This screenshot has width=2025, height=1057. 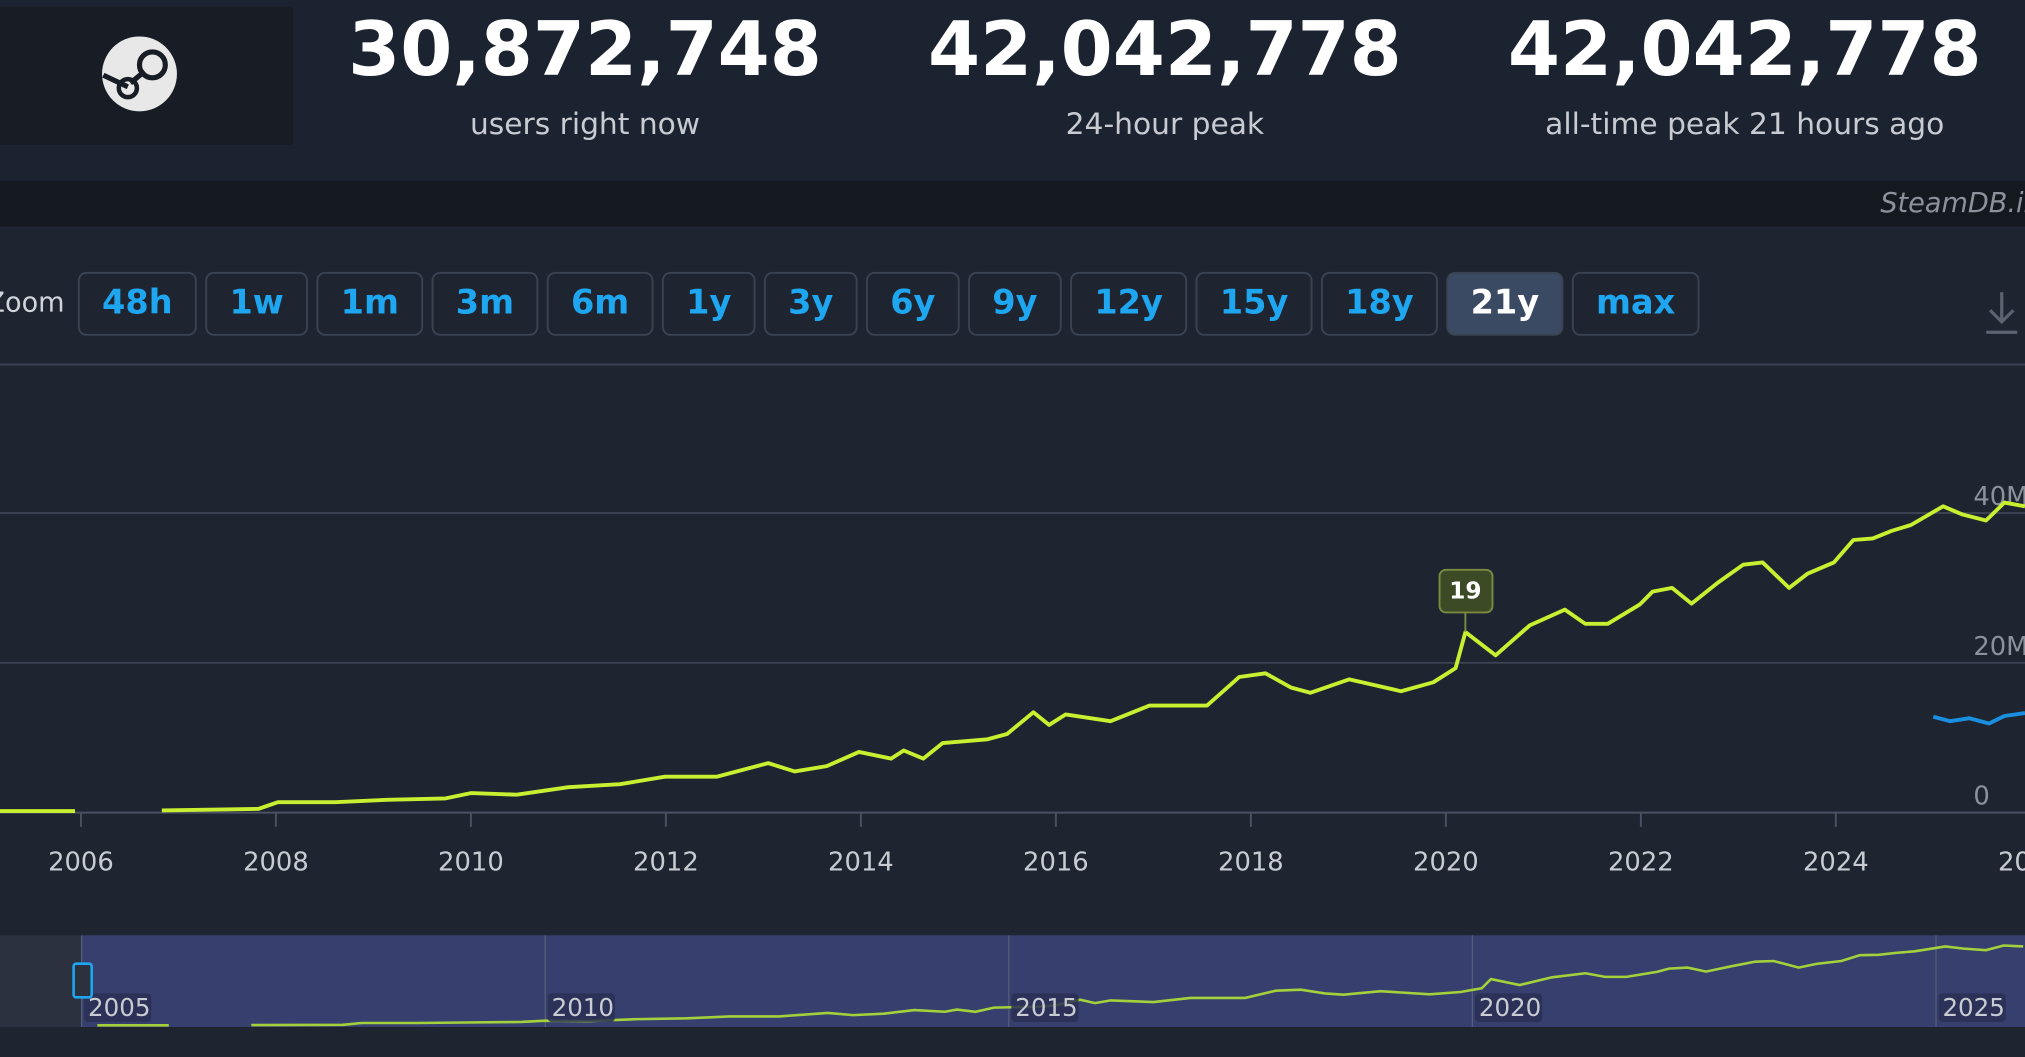 I want to click on navigator-tick-label: 2025, so click(x=1973, y=1007).